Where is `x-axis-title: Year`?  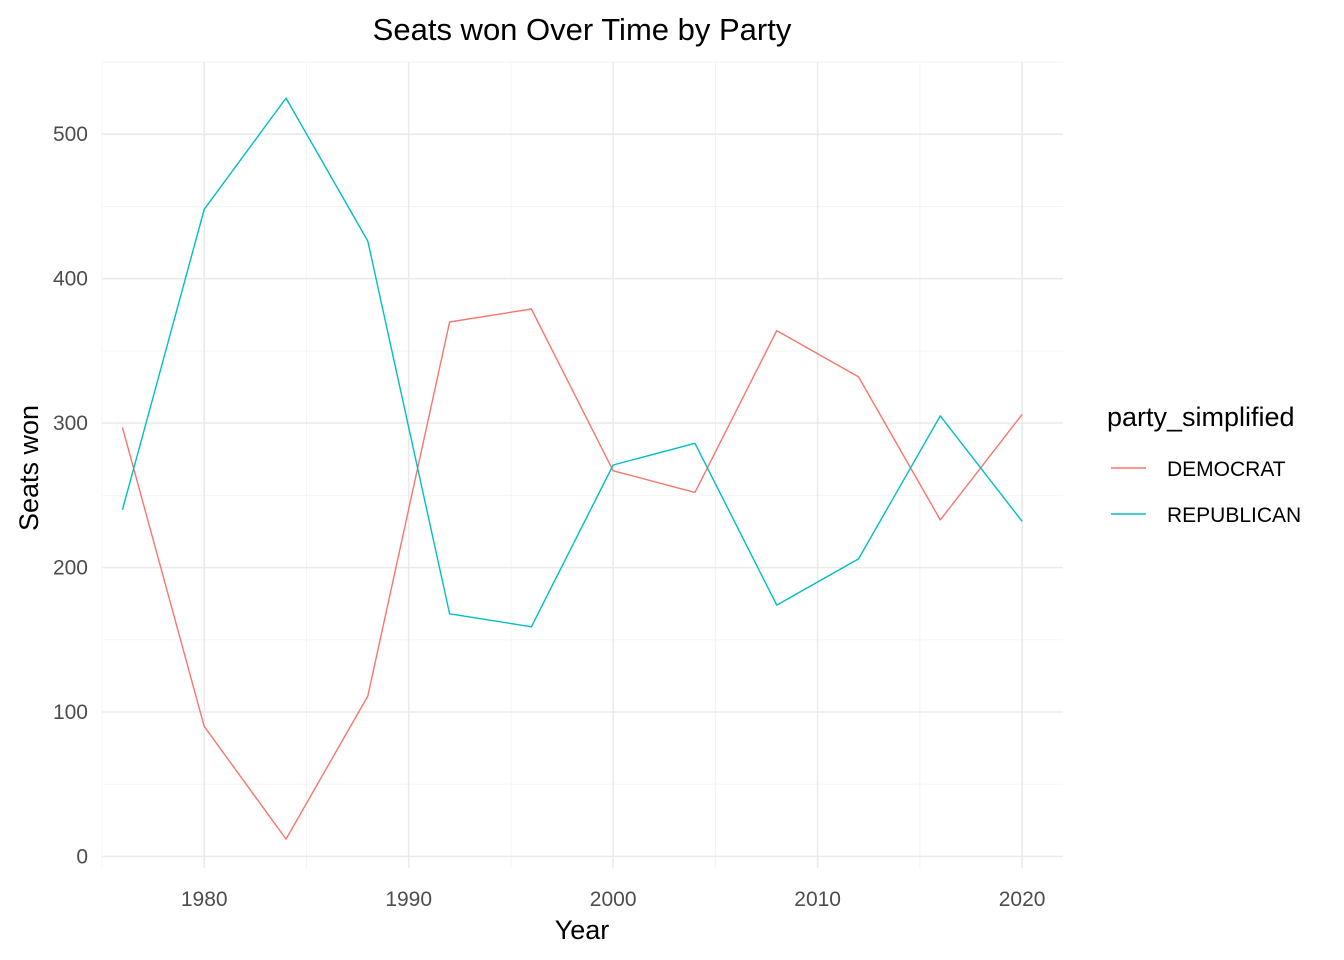 x-axis-title: Year is located at coordinates (582, 930).